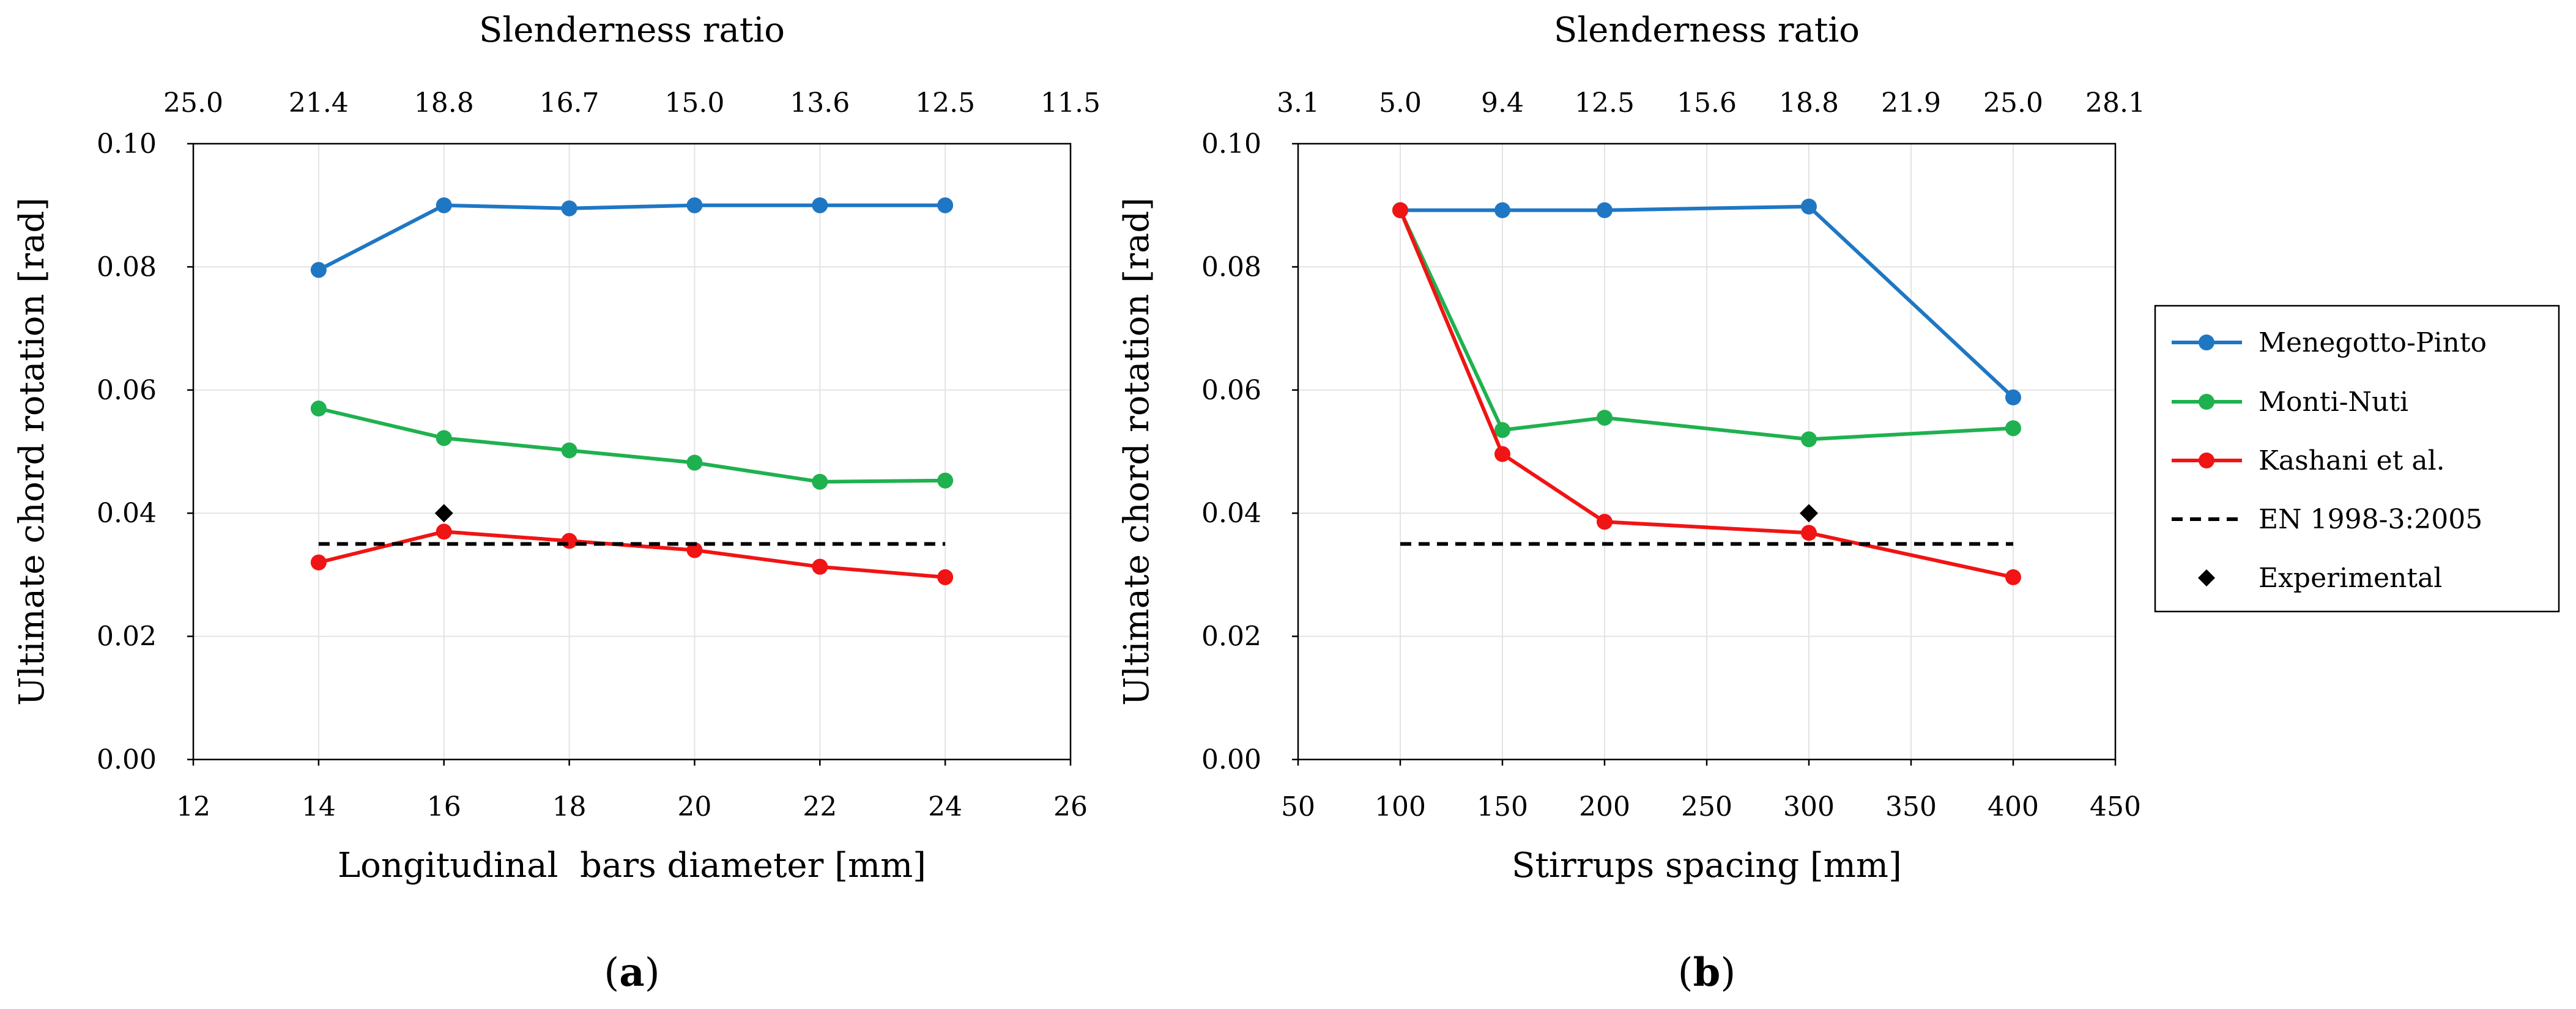 The image size is (2576, 1009). Describe the element at coordinates (820, 806) in the screenshot. I see `x-tick-label: 22` at that location.